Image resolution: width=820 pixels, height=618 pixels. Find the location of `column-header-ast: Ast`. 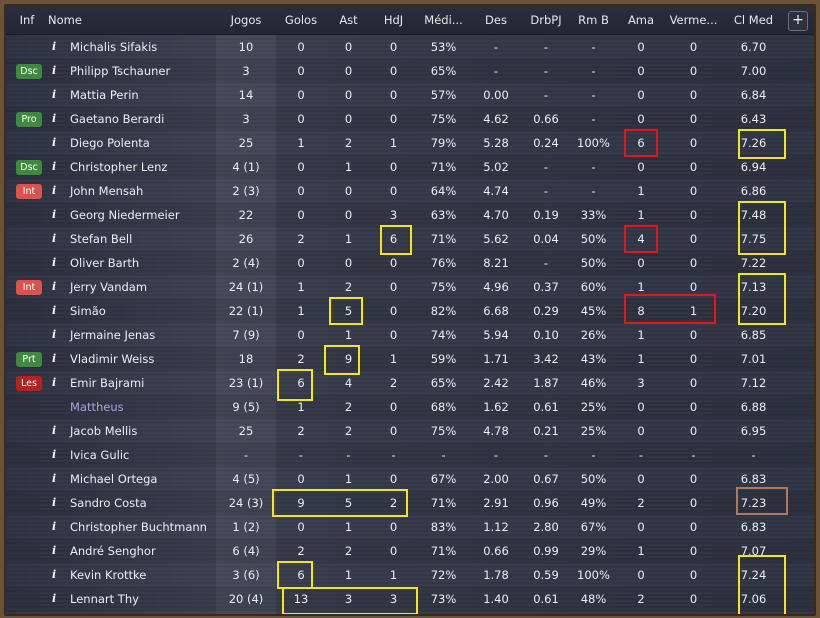

column-header-ast: Ast is located at coordinates (348, 20).